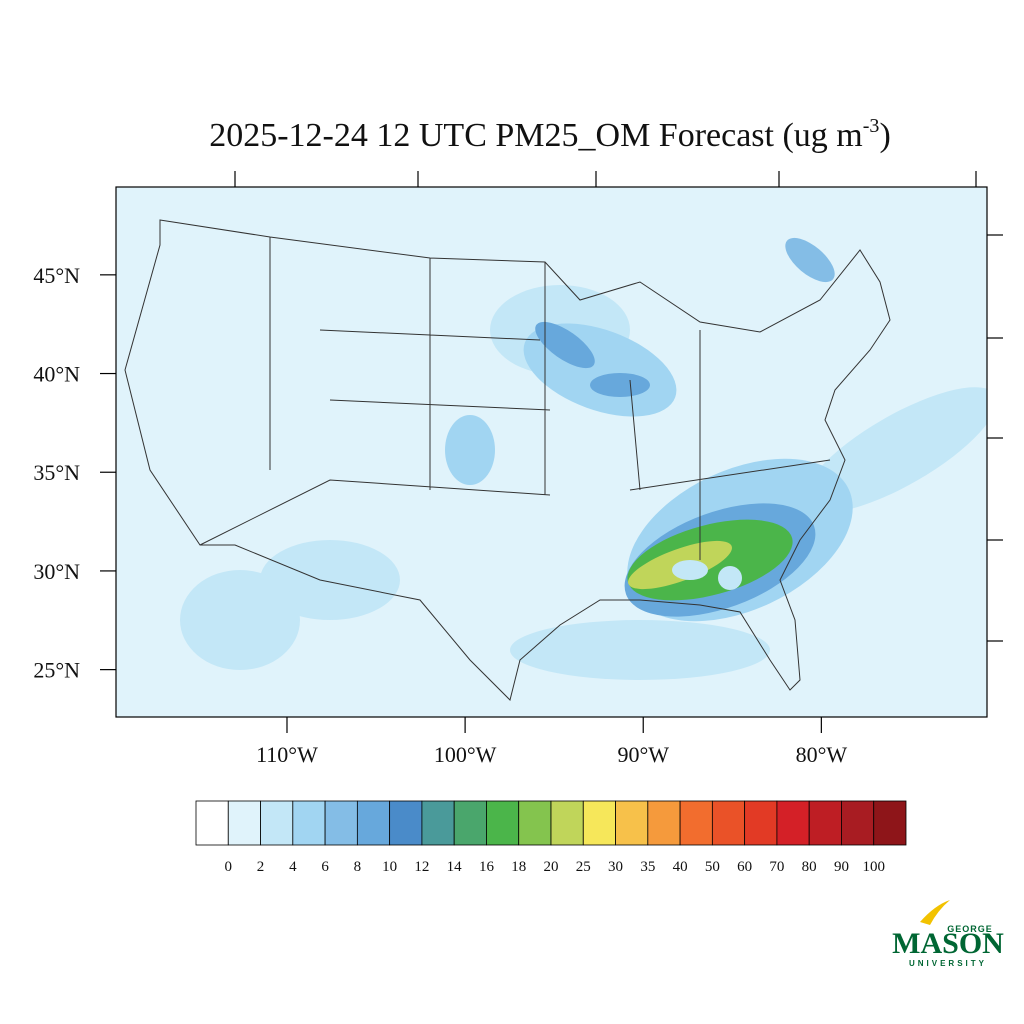  What do you see at coordinates (841, 867) in the screenshot?
I see `colorbar-label: 90` at bounding box center [841, 867].